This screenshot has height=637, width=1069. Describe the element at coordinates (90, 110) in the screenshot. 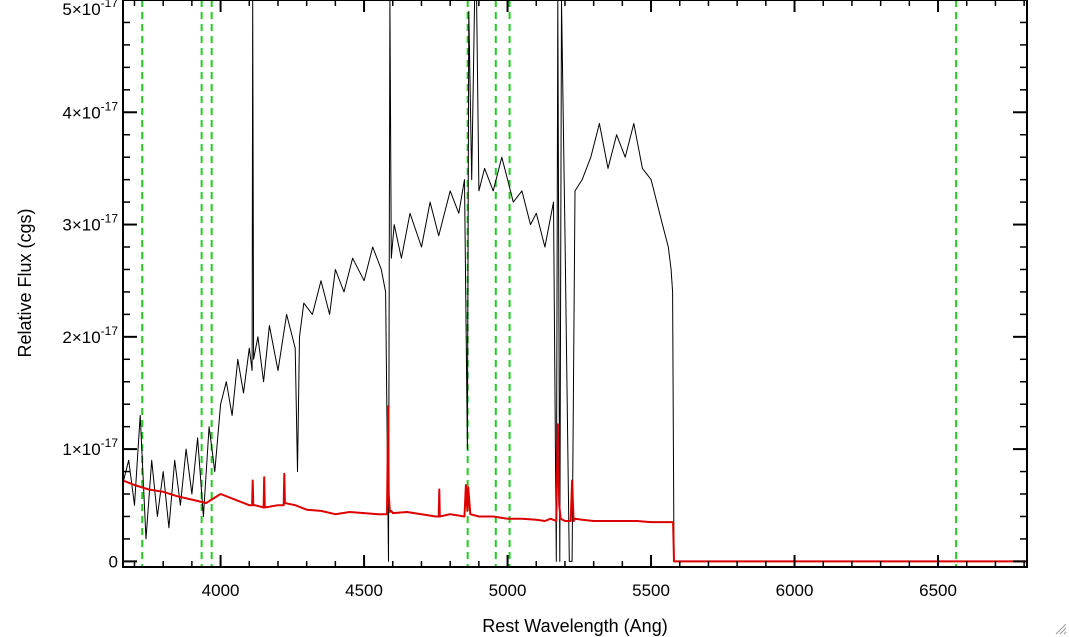

I see `y-tick-label: 4×10⁻¹⁷` at that location.